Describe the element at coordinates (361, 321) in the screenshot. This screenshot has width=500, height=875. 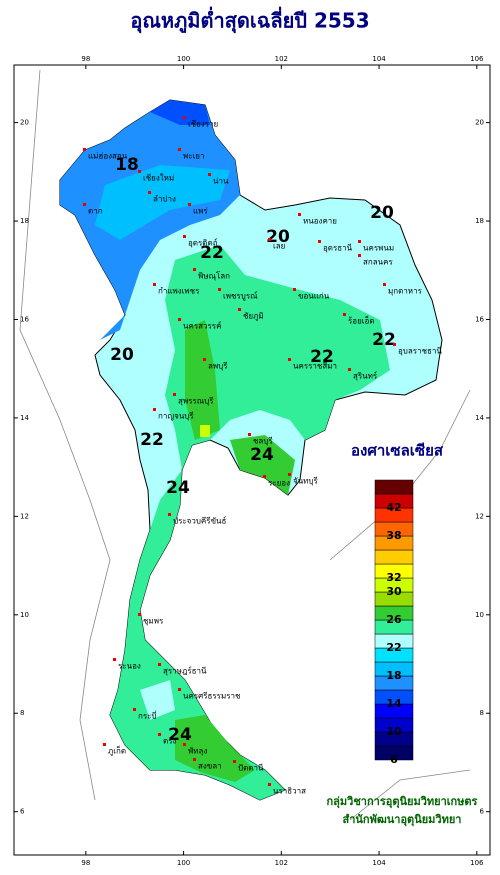
I see `place-name: ร้อยเอ็ด` at that location.